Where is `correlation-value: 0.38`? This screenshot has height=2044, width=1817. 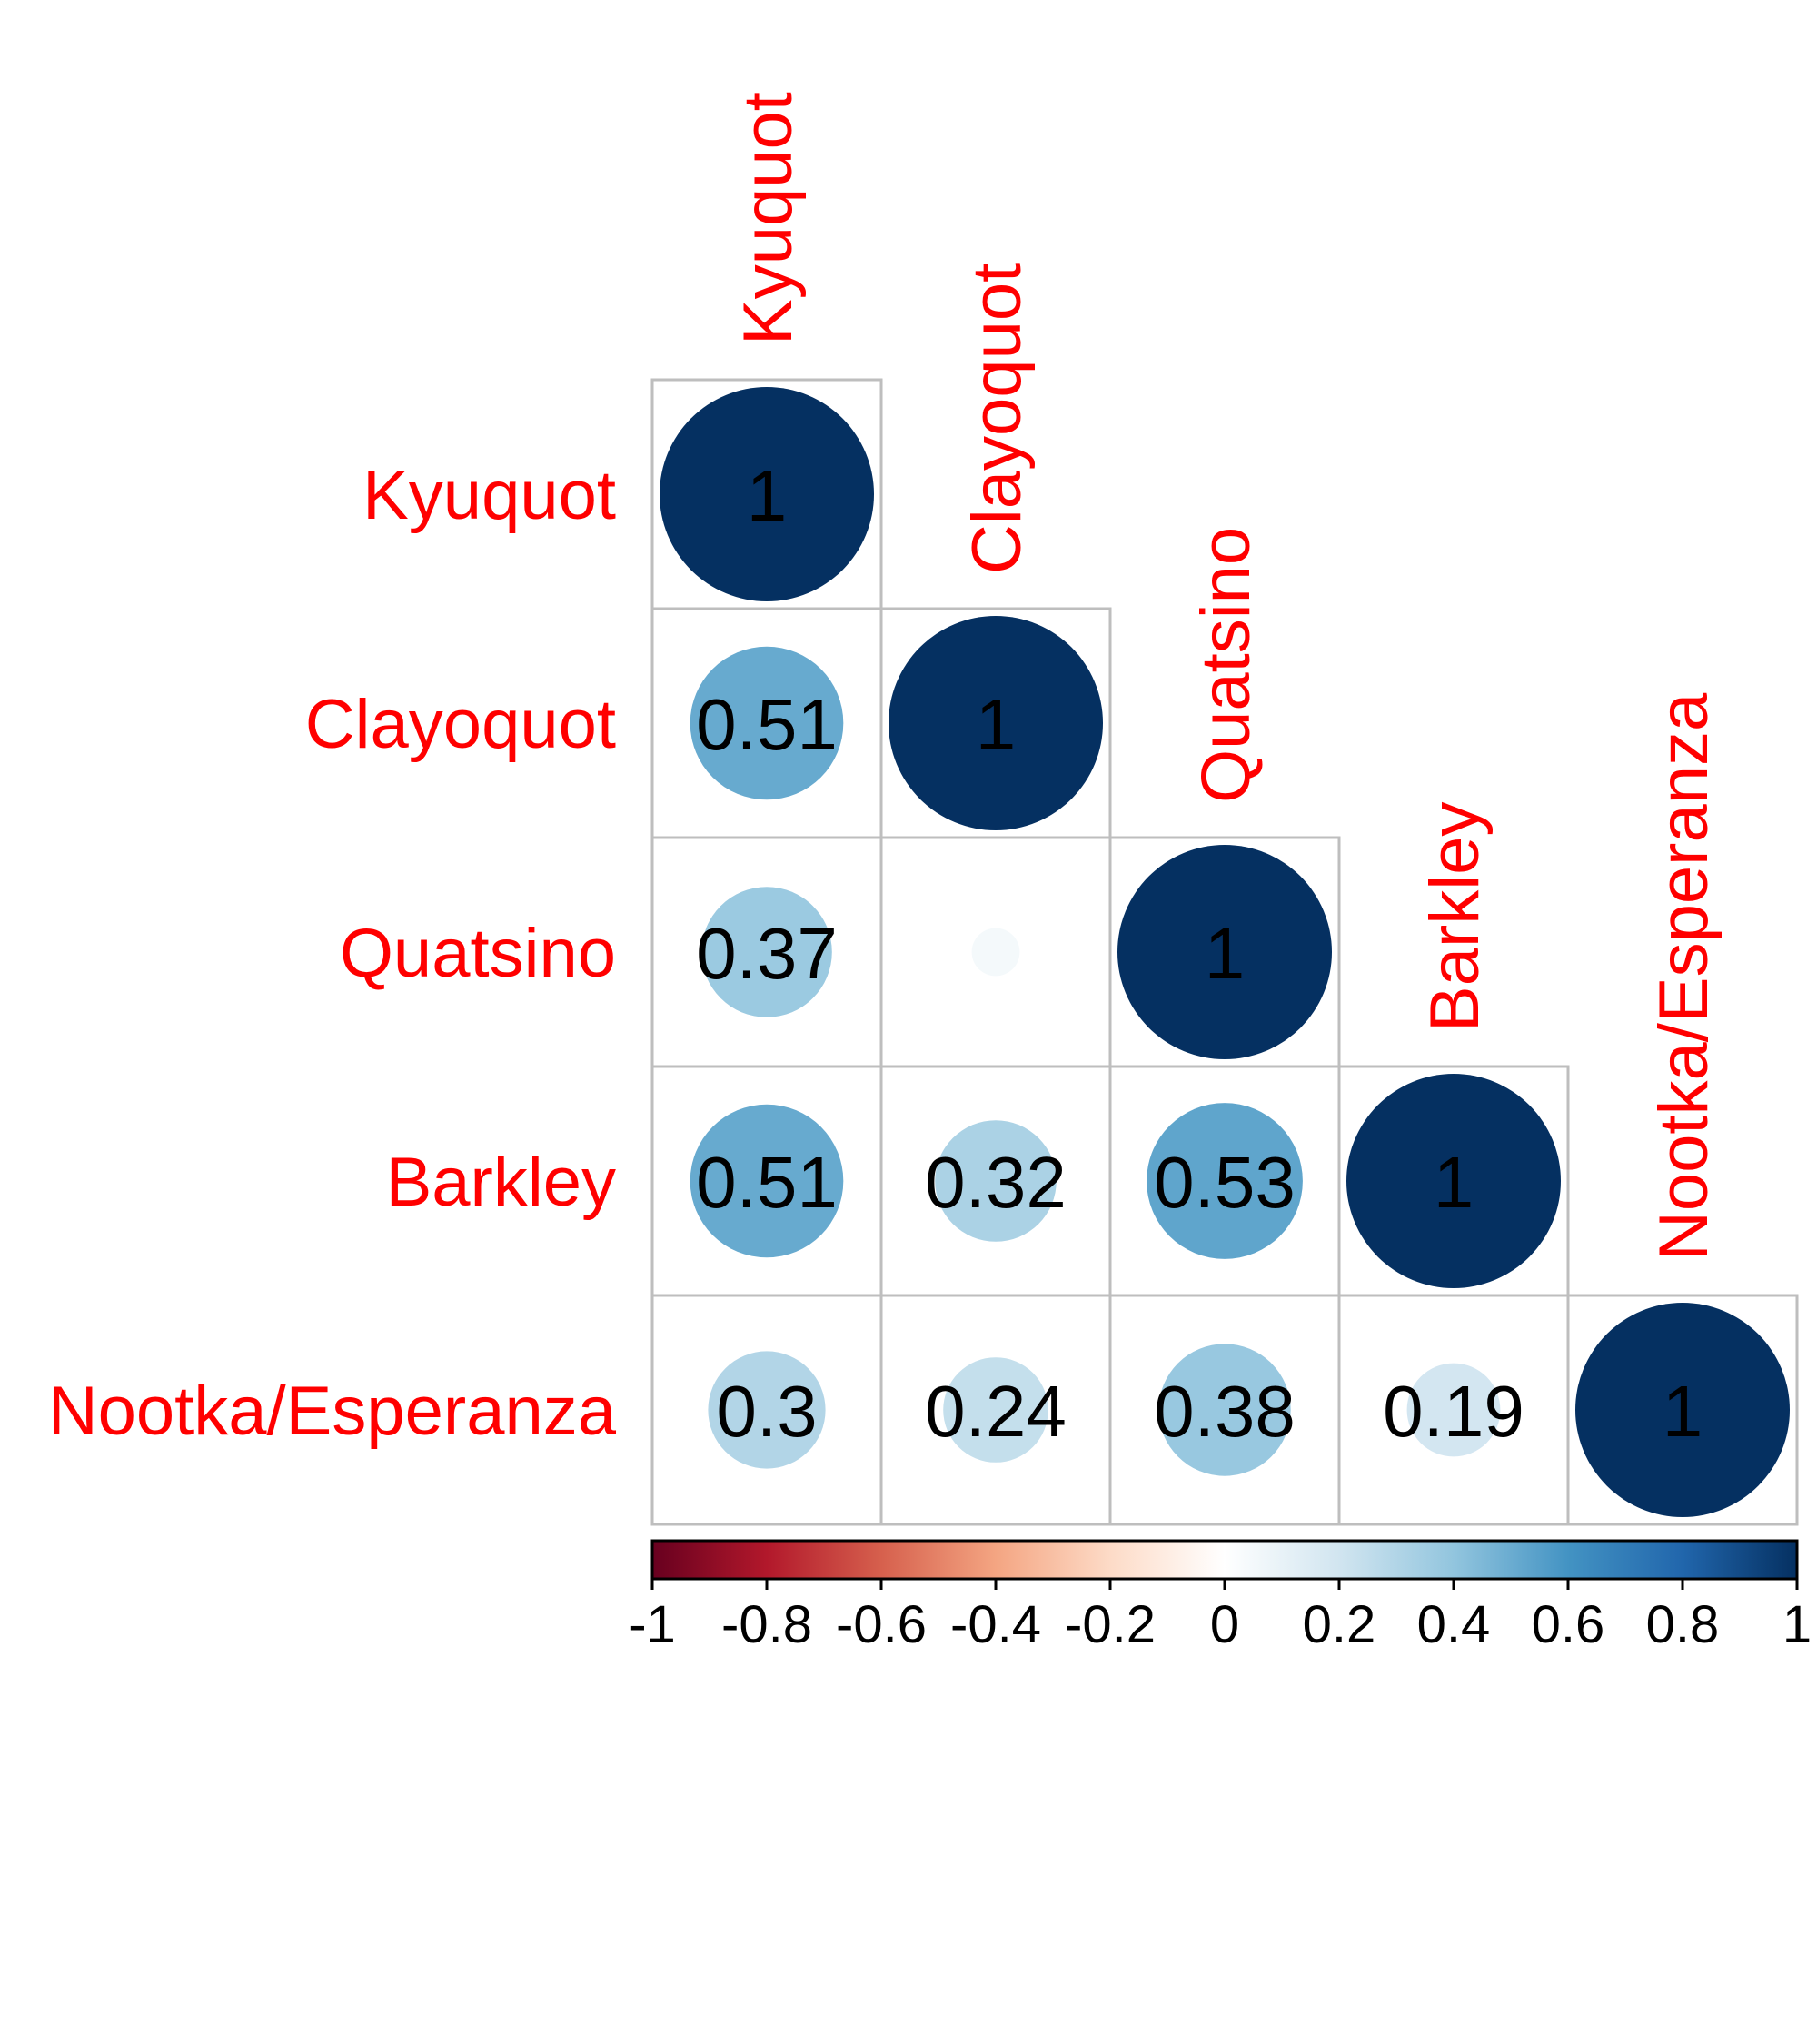
correlation-value: 0.38 is located at coordinates (1225, 1411).